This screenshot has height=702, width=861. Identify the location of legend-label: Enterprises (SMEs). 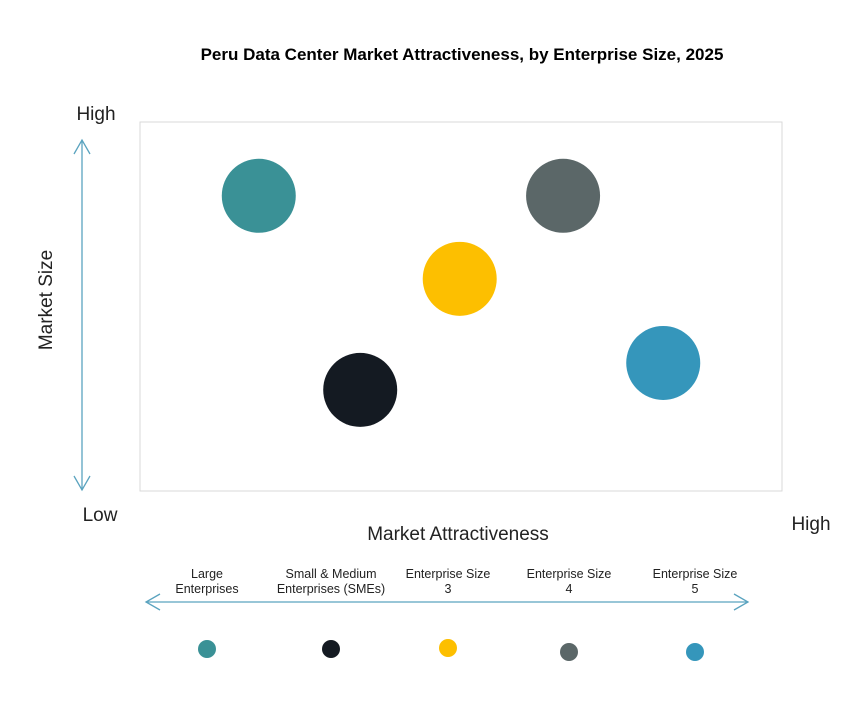
(331, 589).